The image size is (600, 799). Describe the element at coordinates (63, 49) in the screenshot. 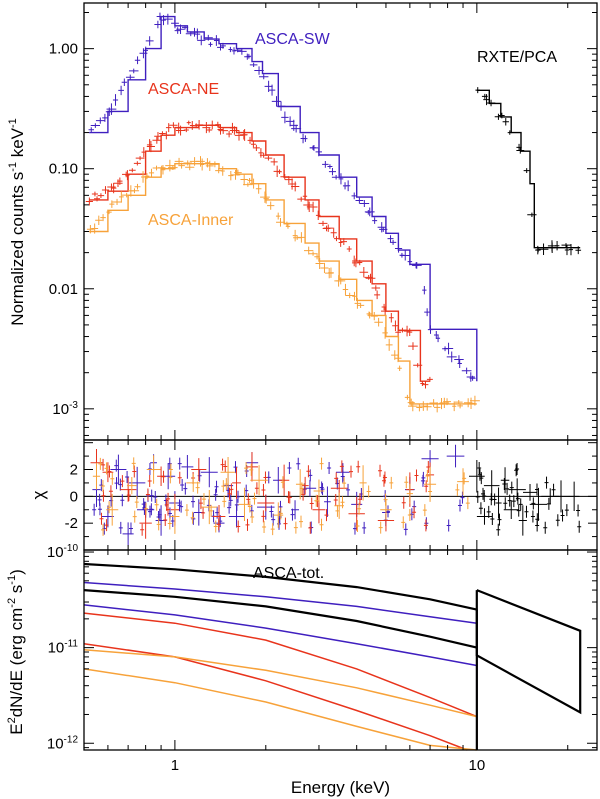

I see `spectrum-y-tick-label: 1.00` at that location.